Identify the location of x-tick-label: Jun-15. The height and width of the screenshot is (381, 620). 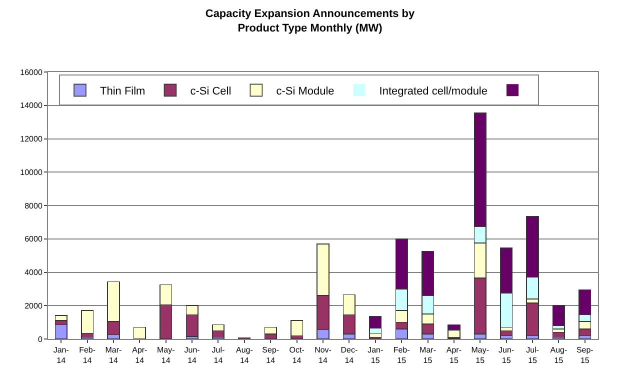
(506, 355).